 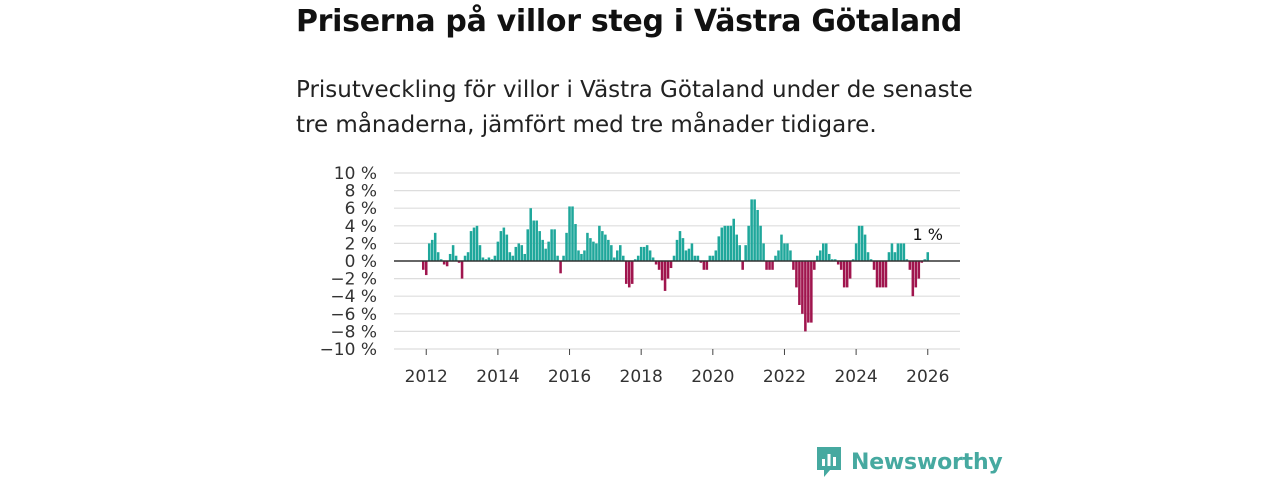 I want to click on brand: Newsworthy, so click(x=909, y=462).